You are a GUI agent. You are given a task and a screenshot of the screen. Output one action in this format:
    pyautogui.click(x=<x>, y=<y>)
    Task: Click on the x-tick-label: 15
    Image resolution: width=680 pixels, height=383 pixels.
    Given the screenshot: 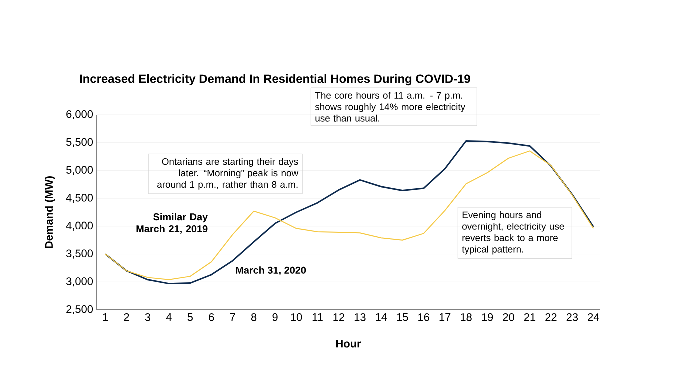 What is the action you would take?
    pyautogui.click(x=402, y=318)
    